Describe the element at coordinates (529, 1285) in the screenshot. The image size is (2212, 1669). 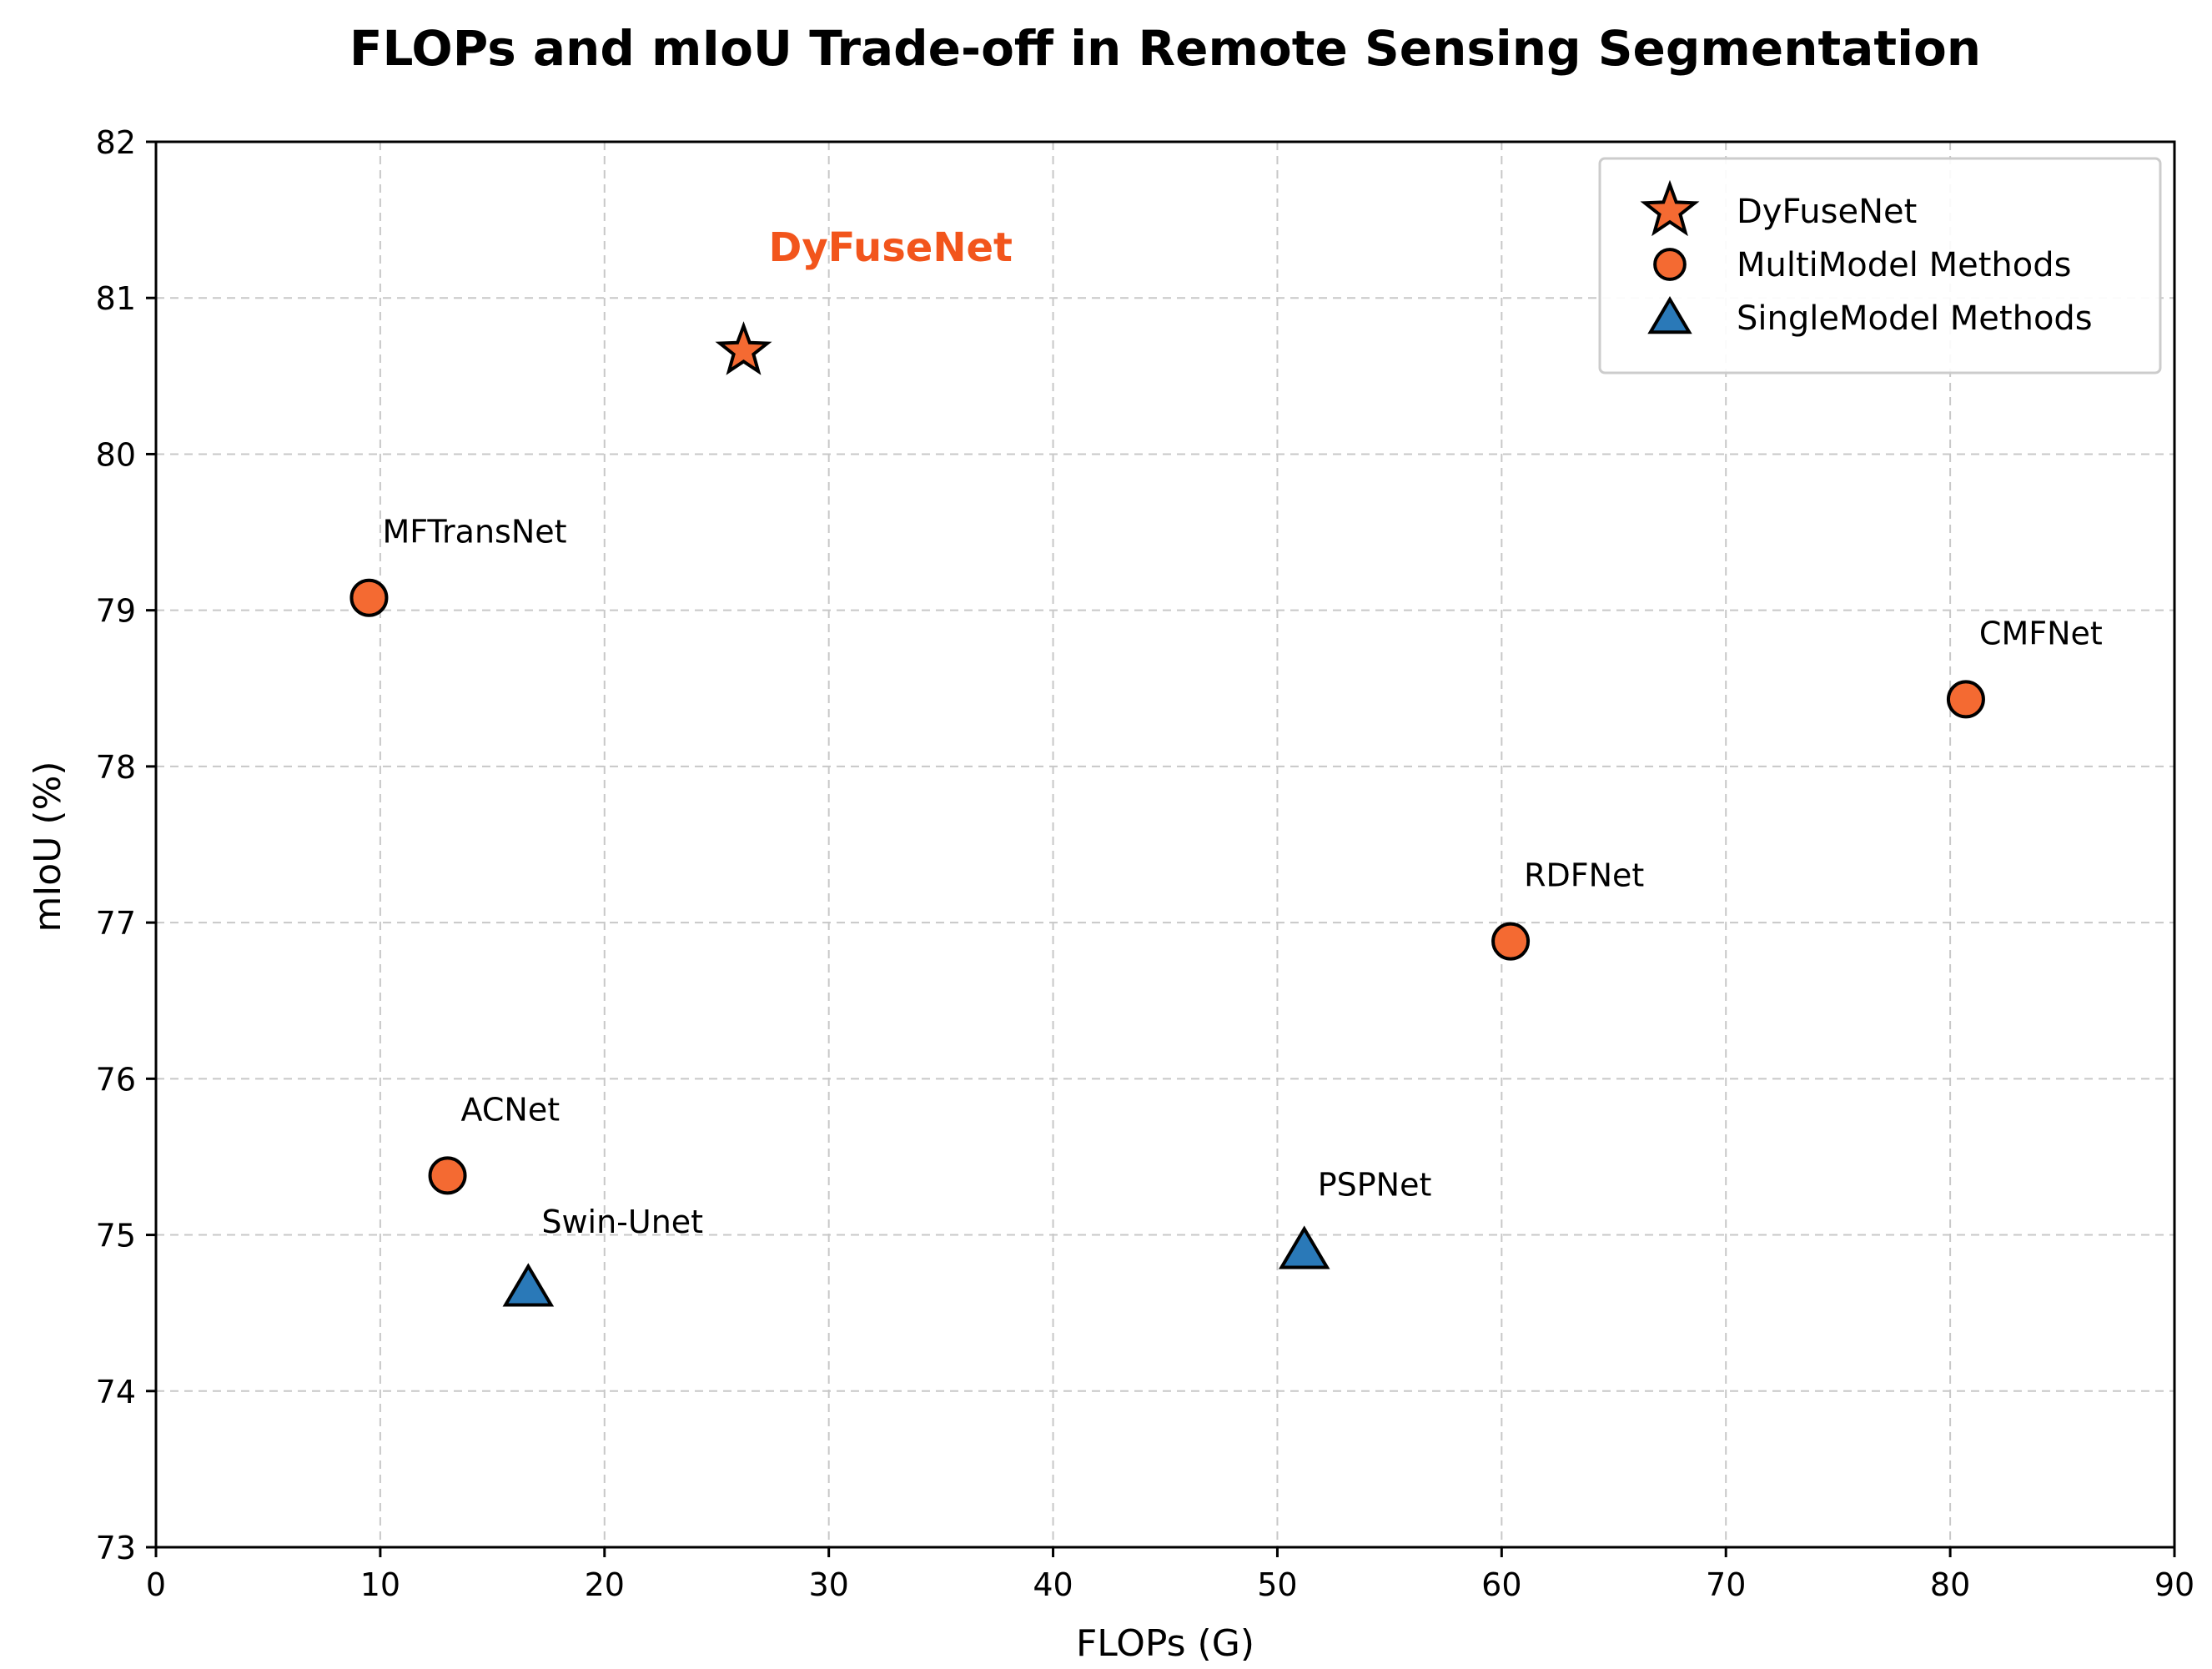
I see `point-swin-unet` at that location.